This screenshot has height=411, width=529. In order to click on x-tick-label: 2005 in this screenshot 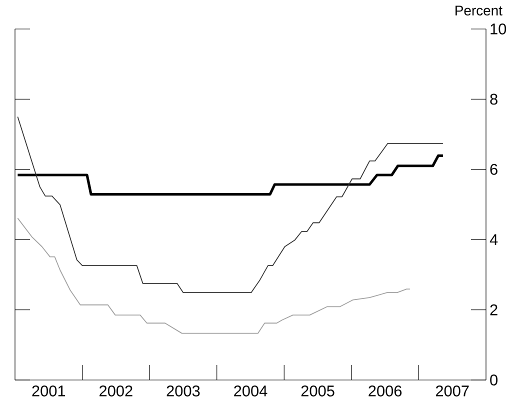, I will do `click(317, 391)`.